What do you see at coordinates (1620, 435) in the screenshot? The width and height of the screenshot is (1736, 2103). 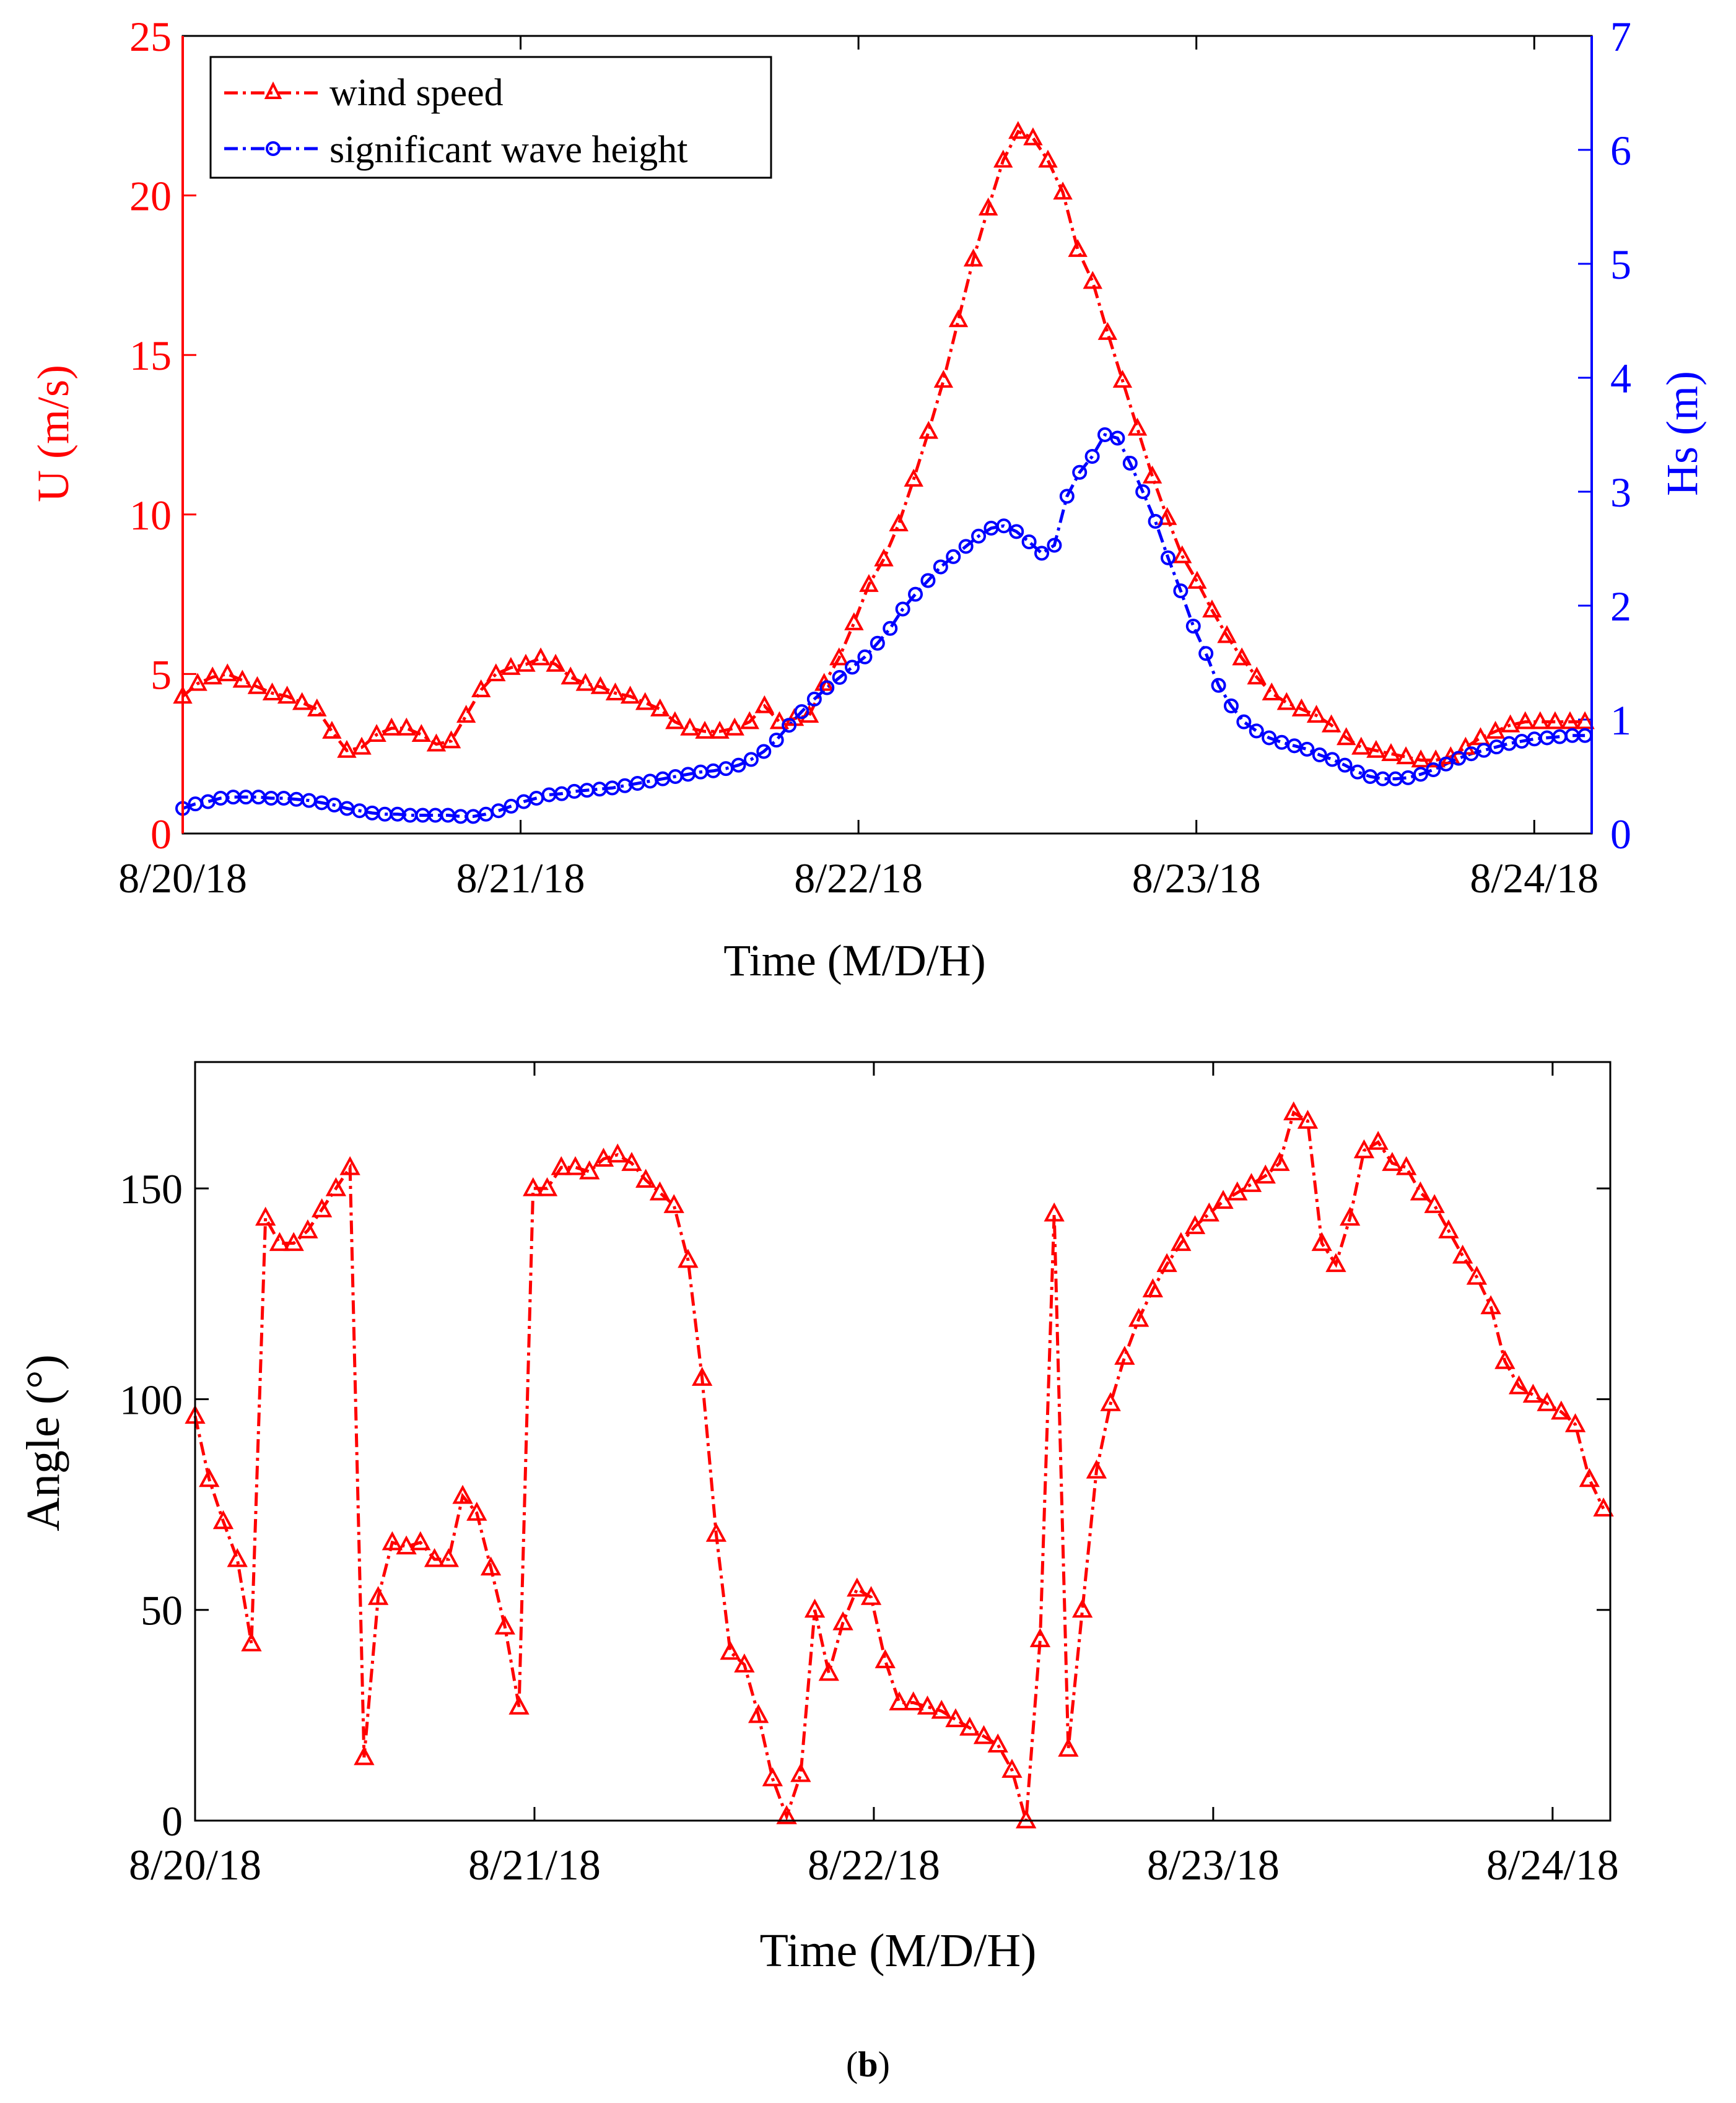 I see `top-right-tick-labels: 0 1 2 3 4 5 6 7` at bounding box center [1620, 435].